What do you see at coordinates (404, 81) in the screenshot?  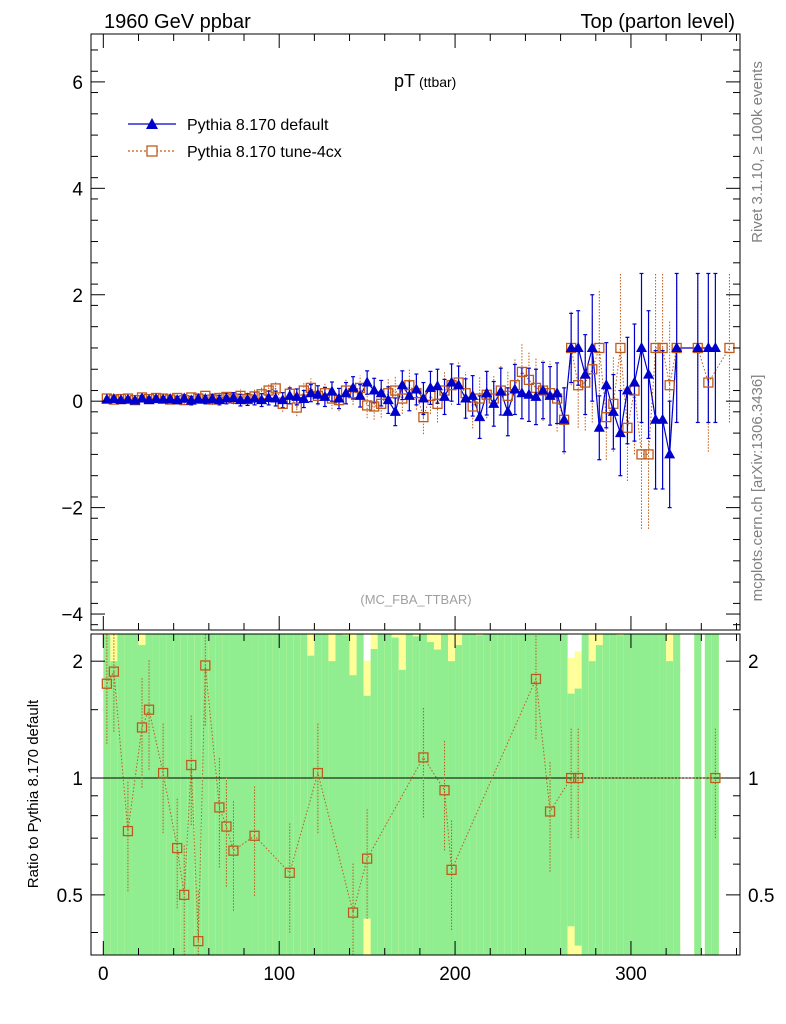 I see `plot-title: pT` at bounding box center [404, 81].